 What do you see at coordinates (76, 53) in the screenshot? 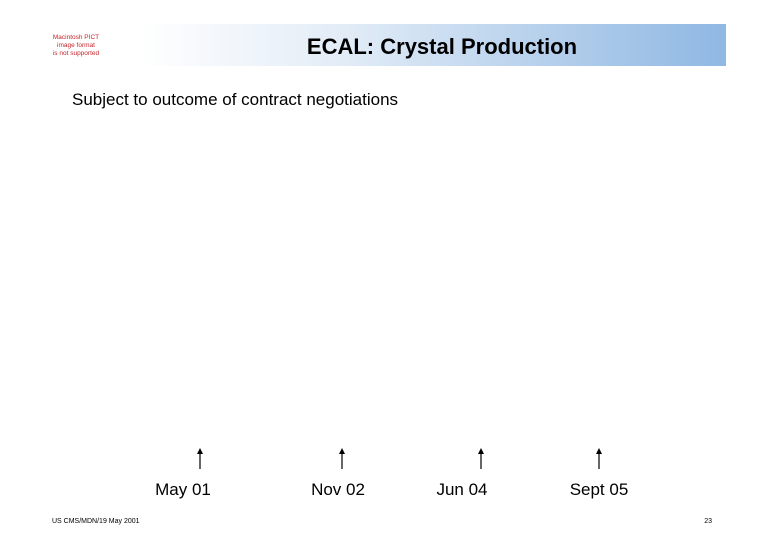
I see `placeholder-line-3: is not supported` at bounding box center [76, 53].